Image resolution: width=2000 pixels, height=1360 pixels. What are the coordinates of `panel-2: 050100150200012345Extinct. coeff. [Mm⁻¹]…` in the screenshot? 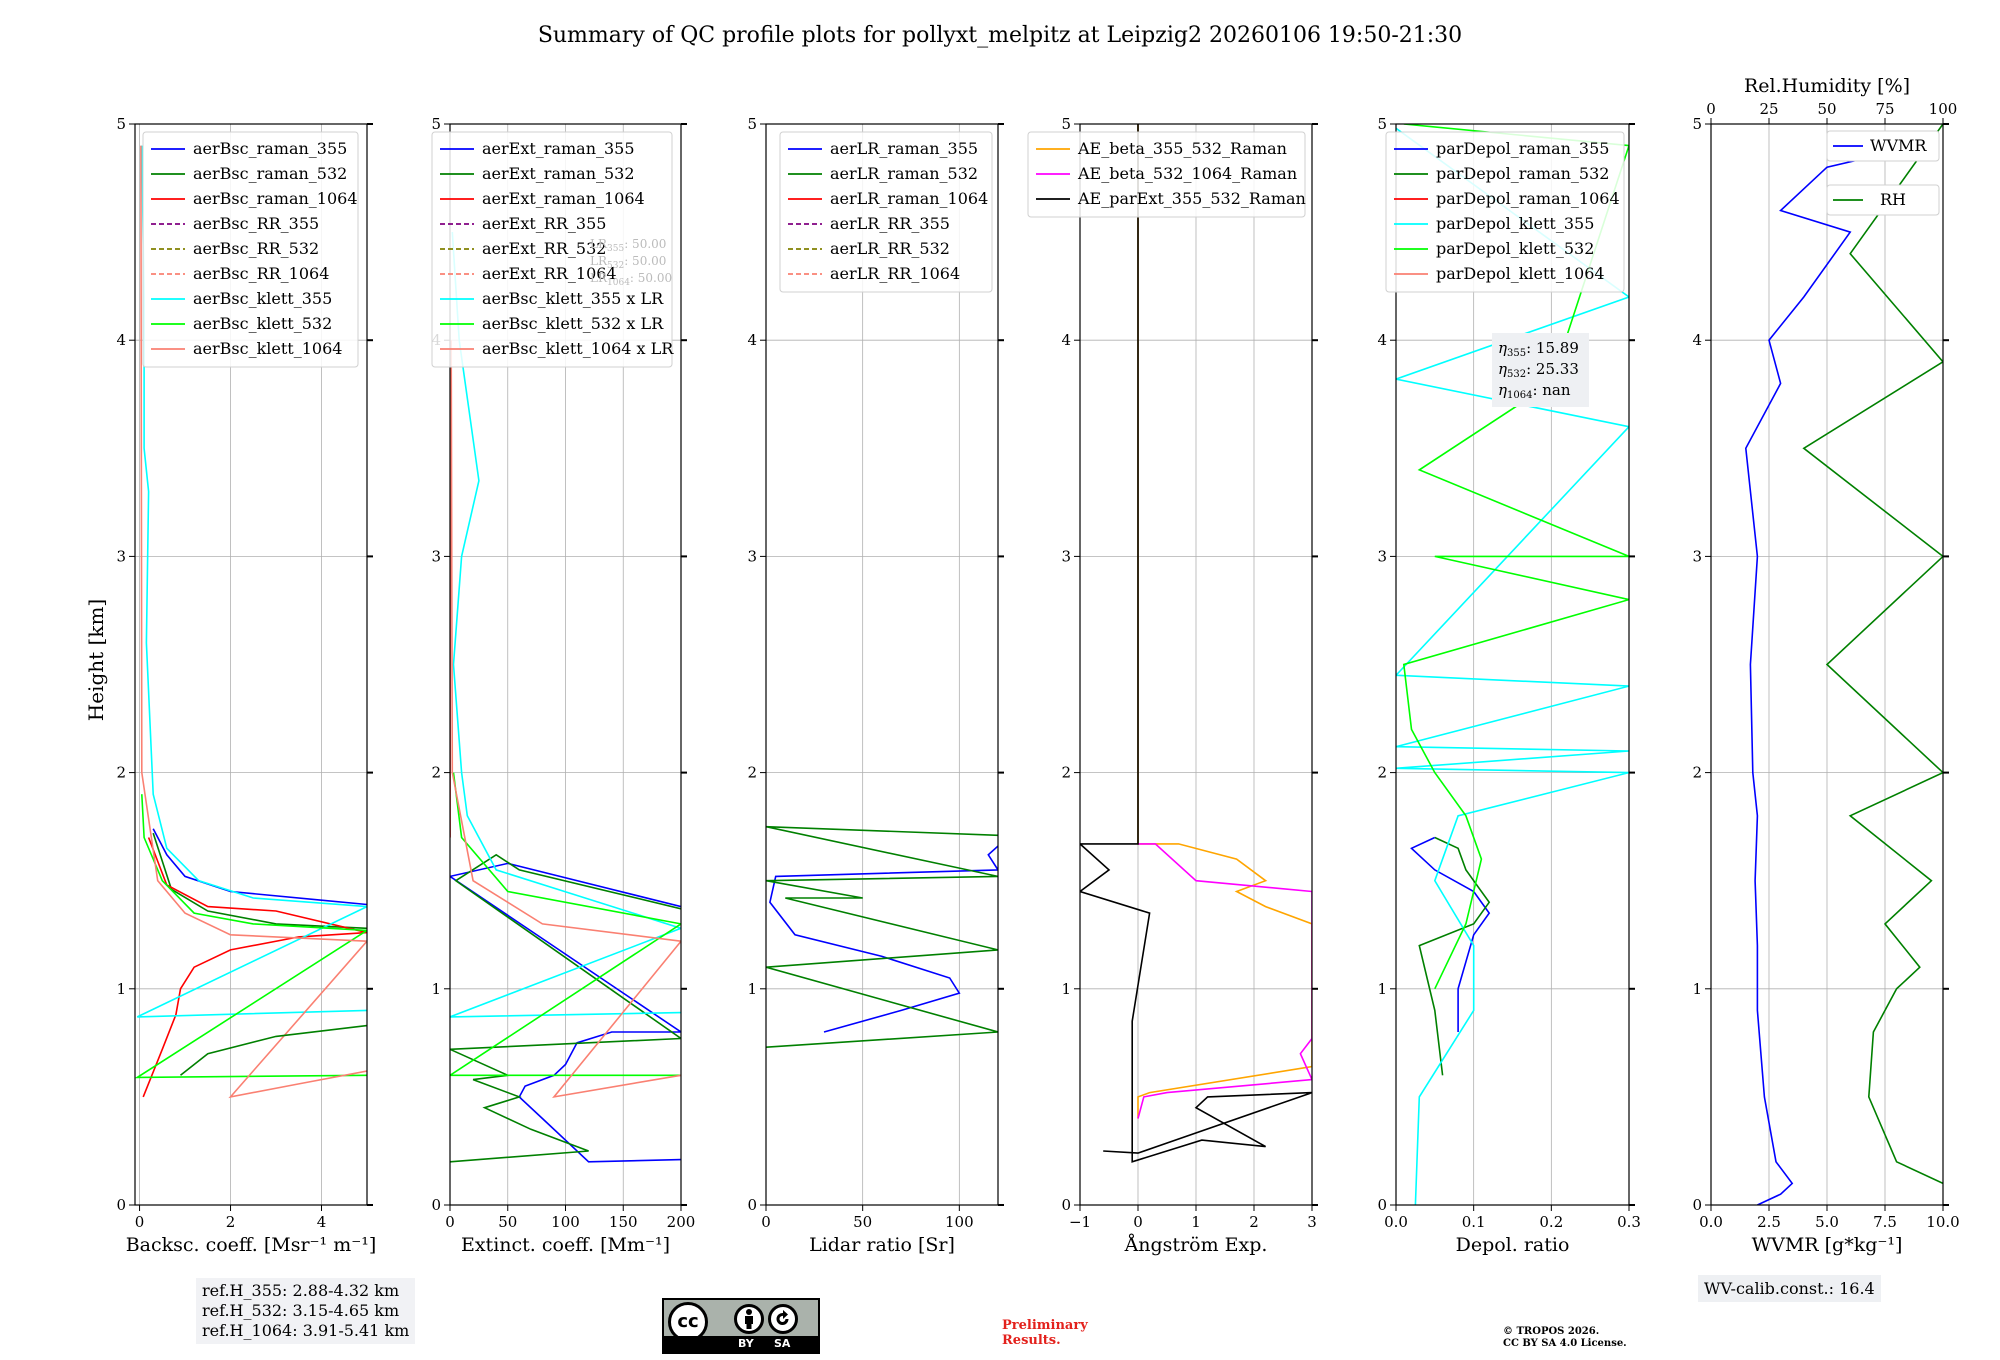 It's located at (563, 685).